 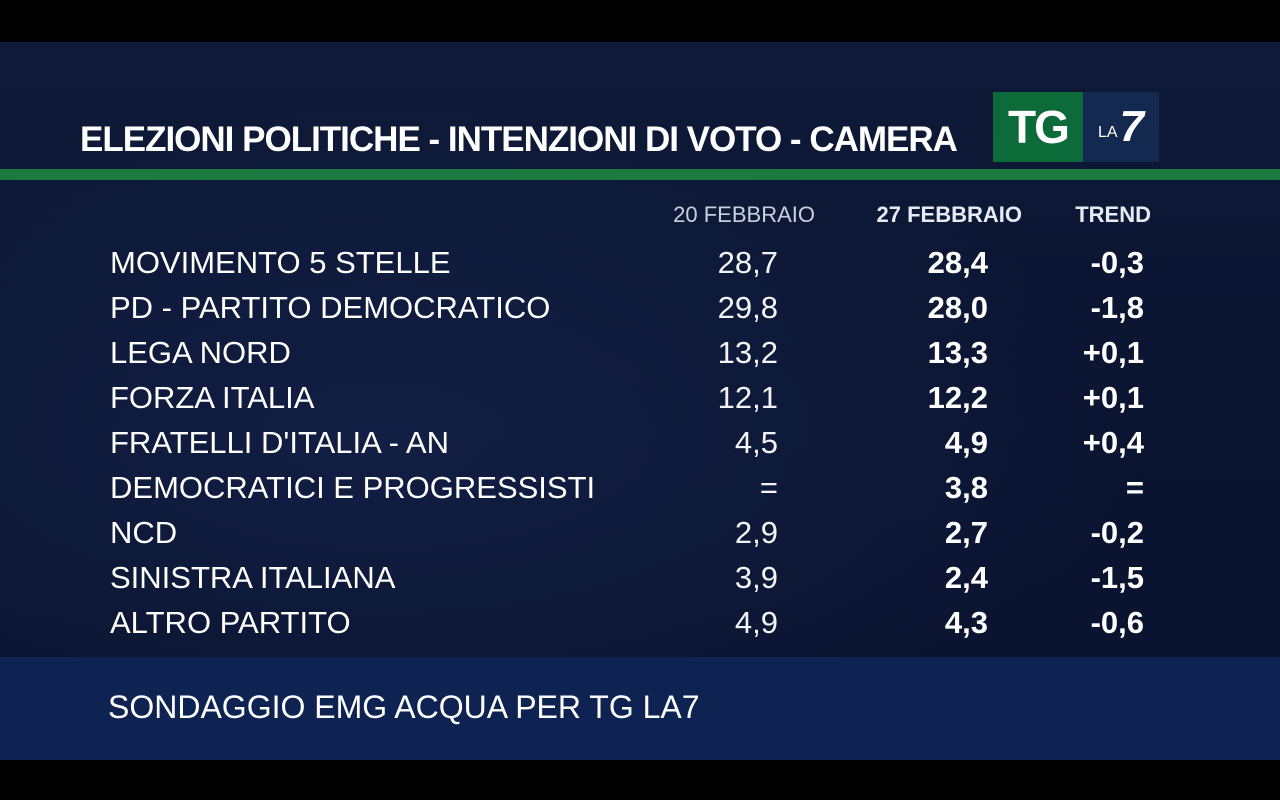 What do you see at coordinates (279, 442) in the screenshot?
I see `party-name: FRATELLI D'ITALIA - AN` at bounding box center [279, 442].